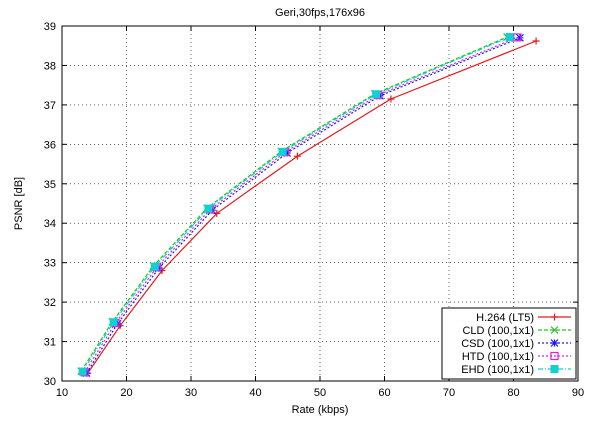  I want to click on legend-entry: H.264 (LT5), so click(523, 318).